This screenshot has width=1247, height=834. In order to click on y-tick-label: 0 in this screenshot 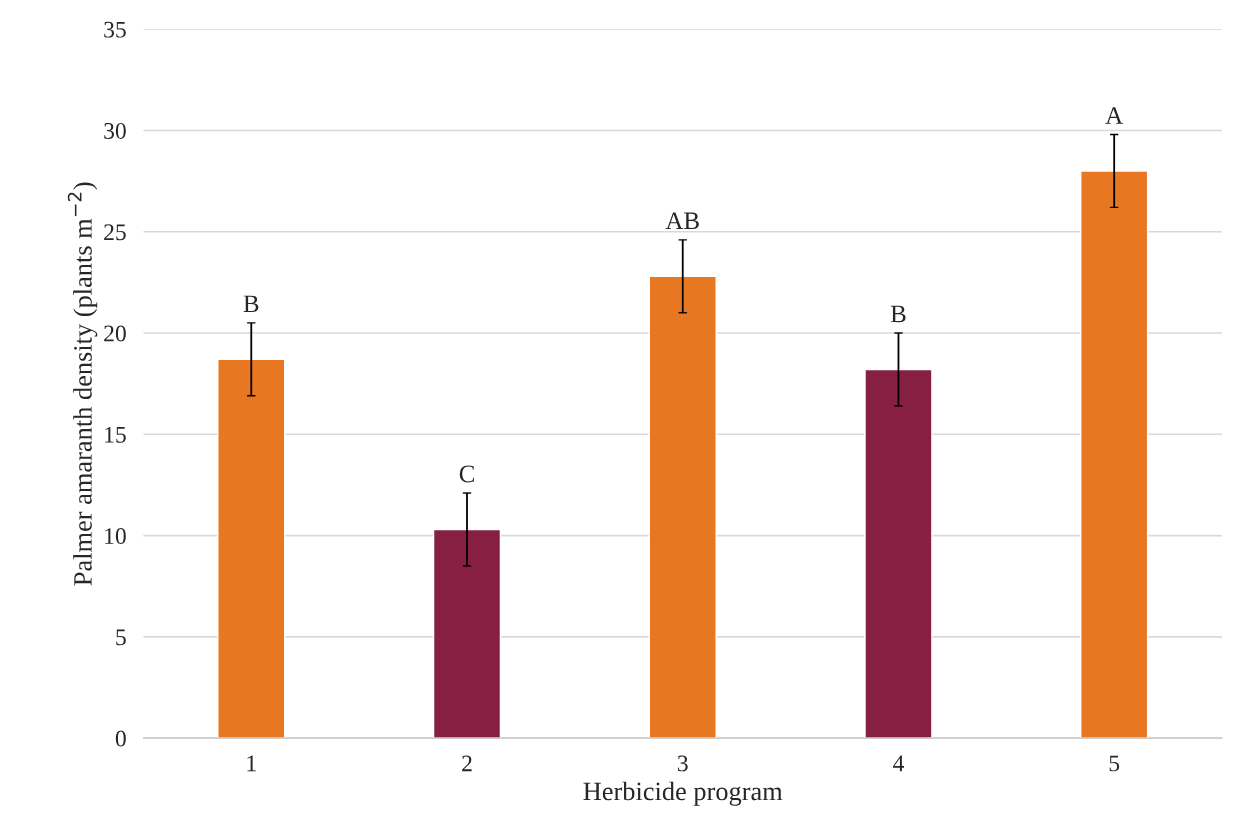, I will do `click(120, 738)`.